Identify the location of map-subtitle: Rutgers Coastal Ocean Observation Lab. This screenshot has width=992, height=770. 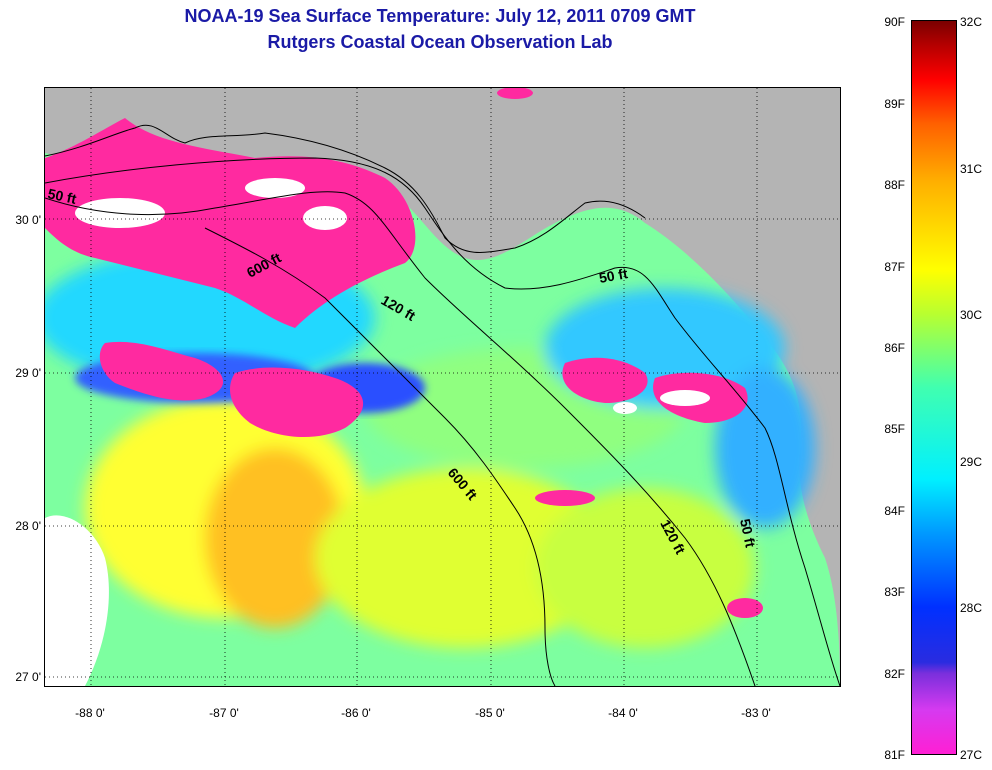
(440, 42).